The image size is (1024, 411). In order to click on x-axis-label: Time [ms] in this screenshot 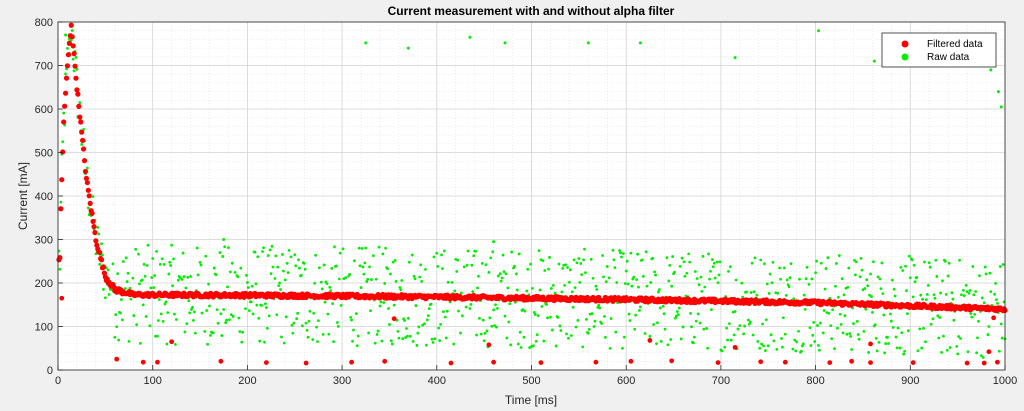, I will do `click(531, 400)`.